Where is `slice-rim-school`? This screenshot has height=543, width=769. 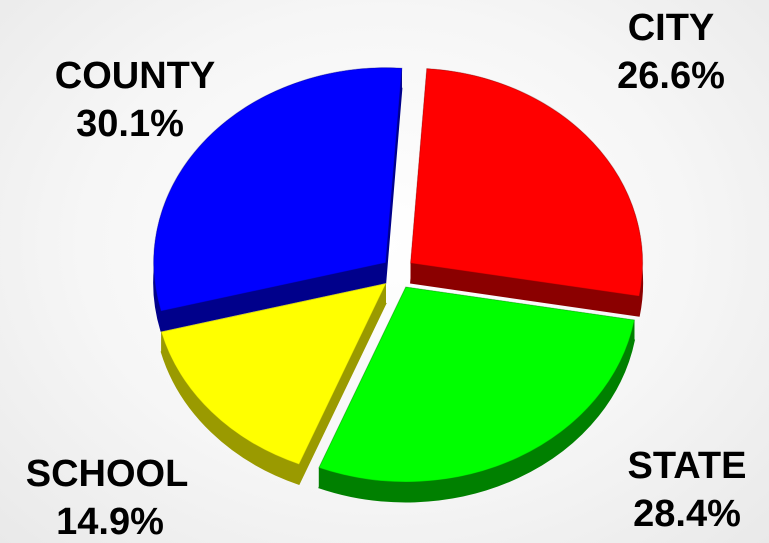
slice-rim-school is located at coordinates (230, 408).